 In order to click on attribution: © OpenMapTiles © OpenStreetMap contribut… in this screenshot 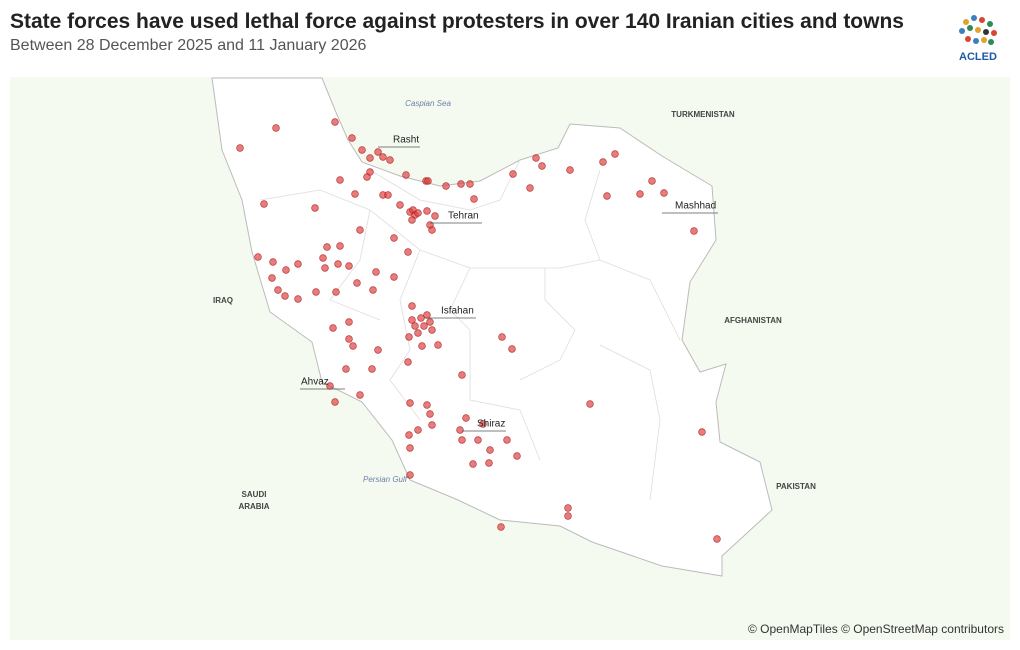, I will do `click(875, 629)`.